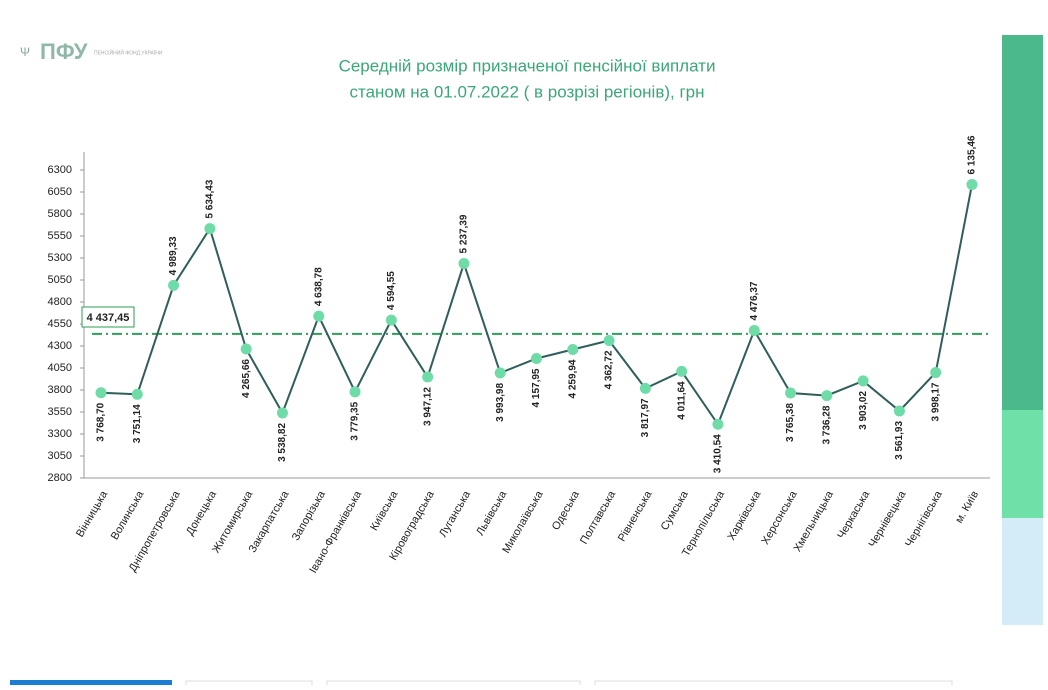  What do you see at coordinates (60, 434) in the screenshot?
I see `y-tick-label: 3300` at bounding box center [60, 434].